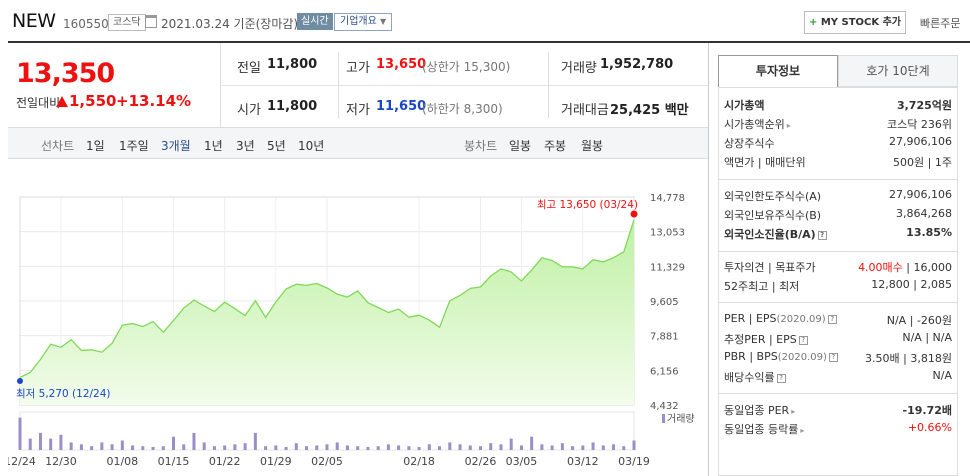 The image size is (970, 476). I want to click on high-value: 13,650, so click(401, 64).